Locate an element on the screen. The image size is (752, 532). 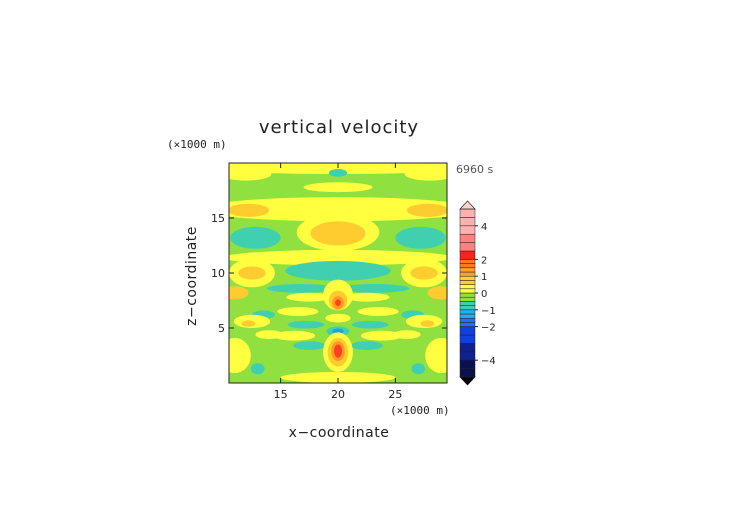
y-axis-label: z−coordinate is located at coordinates (192, 276).